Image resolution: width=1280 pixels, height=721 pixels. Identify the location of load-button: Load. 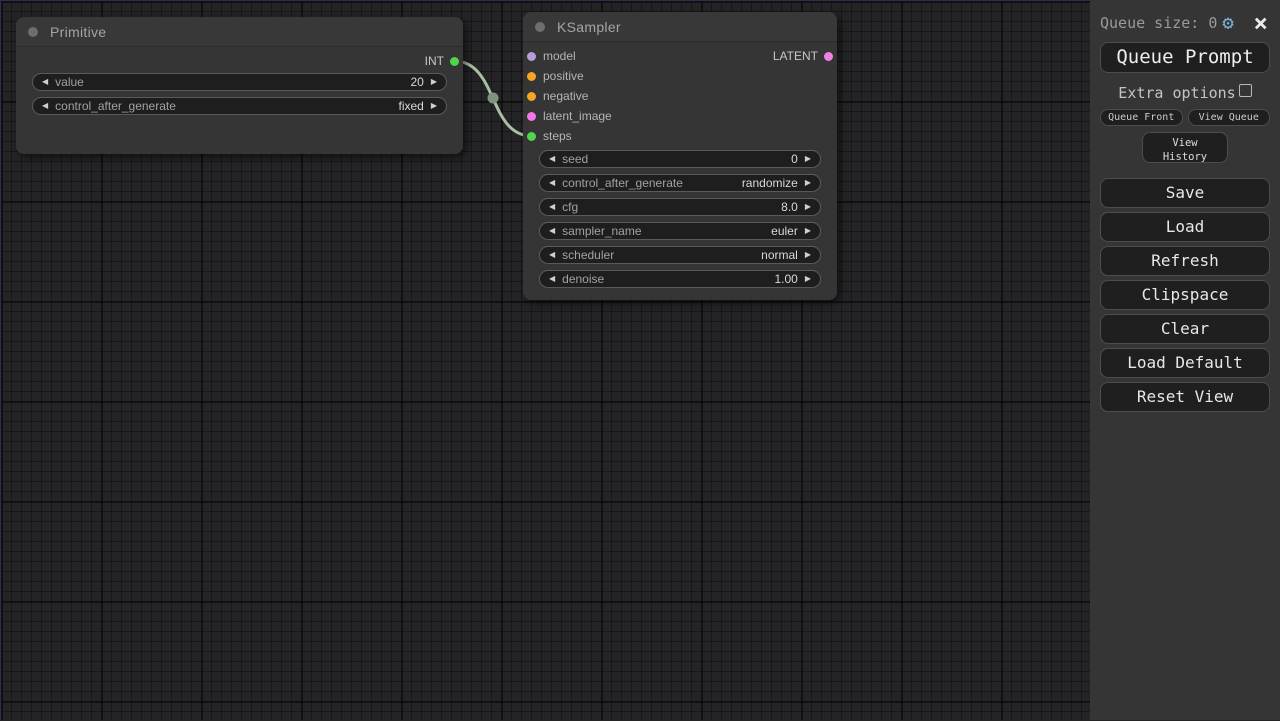
(1185, 227).